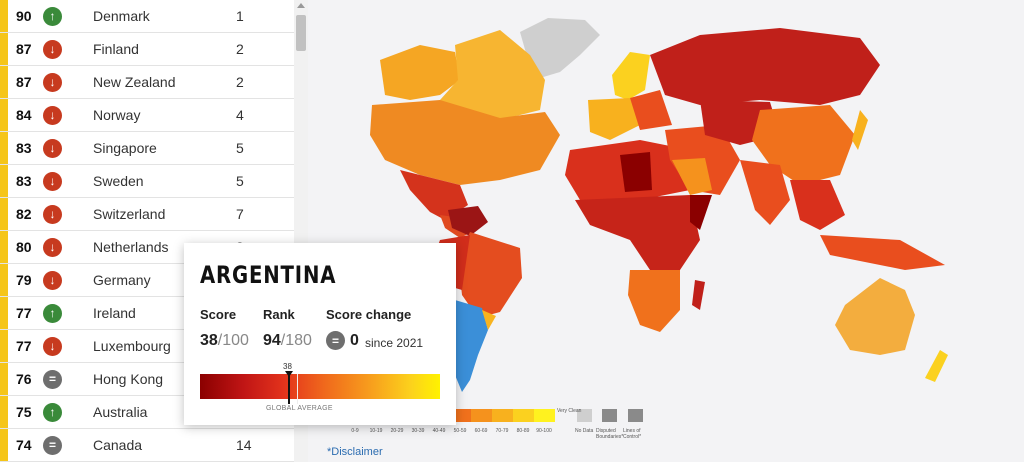 Image resolution: width=1024 pixels, height=462 pixels. What do you see at coordinates (147, 181) in the screenshot?
I see `ranking-row: 83 ↓ Sweden 5` at bounding box center [147, 181].